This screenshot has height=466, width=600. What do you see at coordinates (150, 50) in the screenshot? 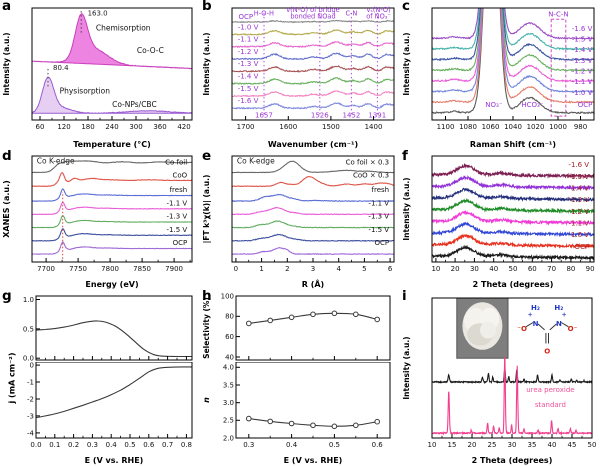
I see `svg-text: Co-O-C` at bounding box center [150, 50].